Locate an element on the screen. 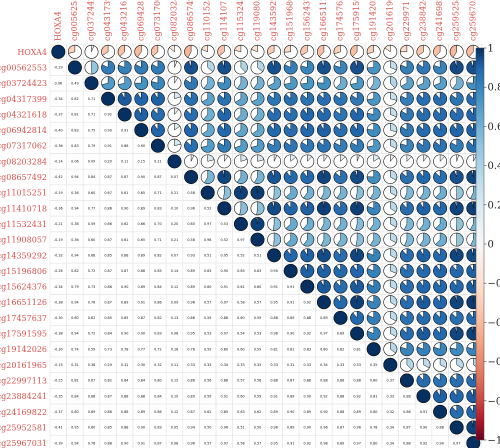 This screenshot has height=448, width=500. correlation-value: 0.59 is located at coordinates (208, 396).